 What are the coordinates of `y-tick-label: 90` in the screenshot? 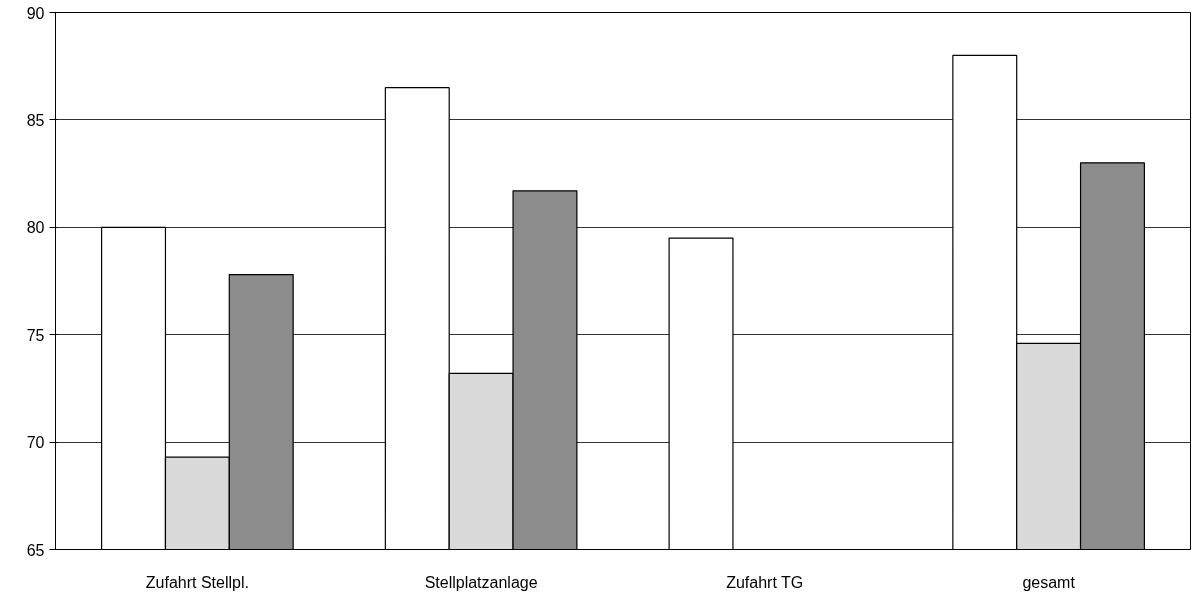 It's located at (35, 13).